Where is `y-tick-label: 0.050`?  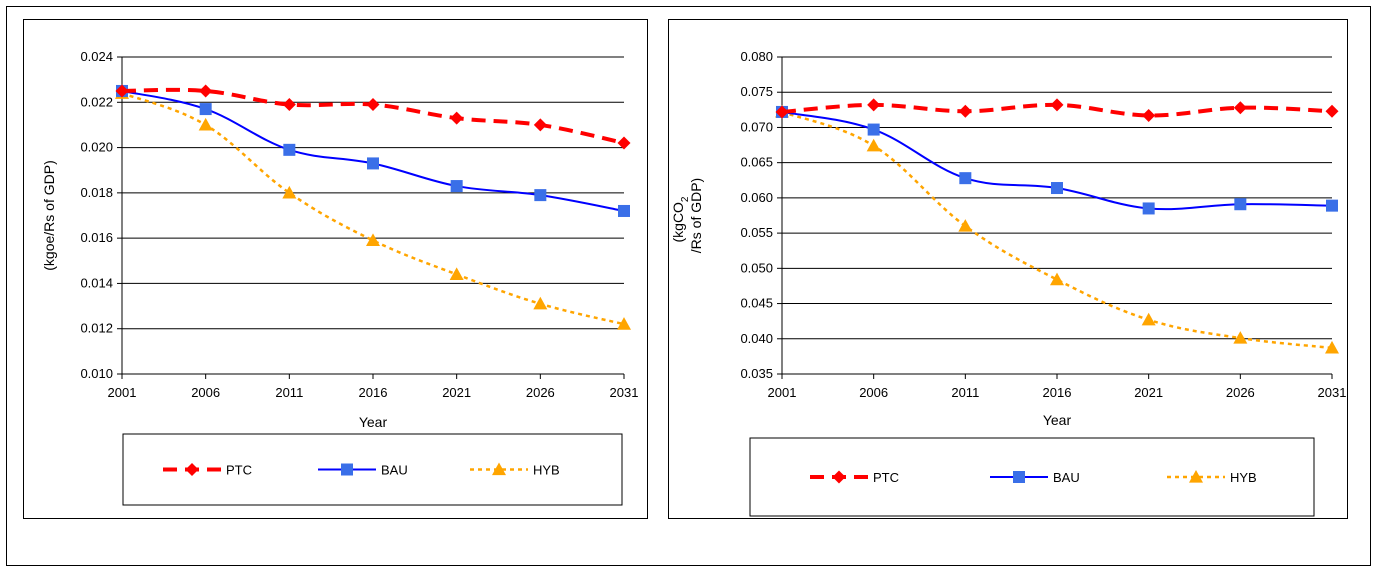 y-tick-label: 0.050 is located at coordinates (756, 267).